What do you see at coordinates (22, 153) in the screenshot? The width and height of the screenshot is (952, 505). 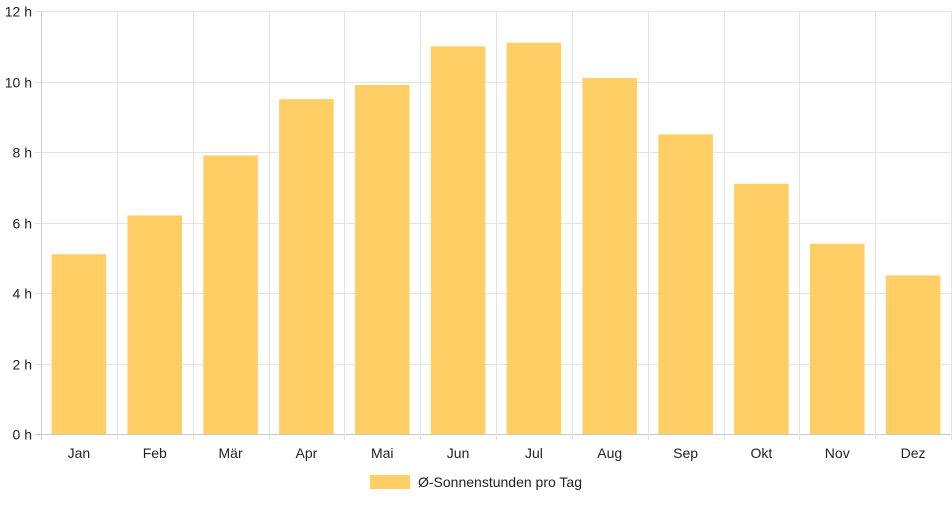 I see `y-tick-label: 8 h` at bounding box center [22, 153].